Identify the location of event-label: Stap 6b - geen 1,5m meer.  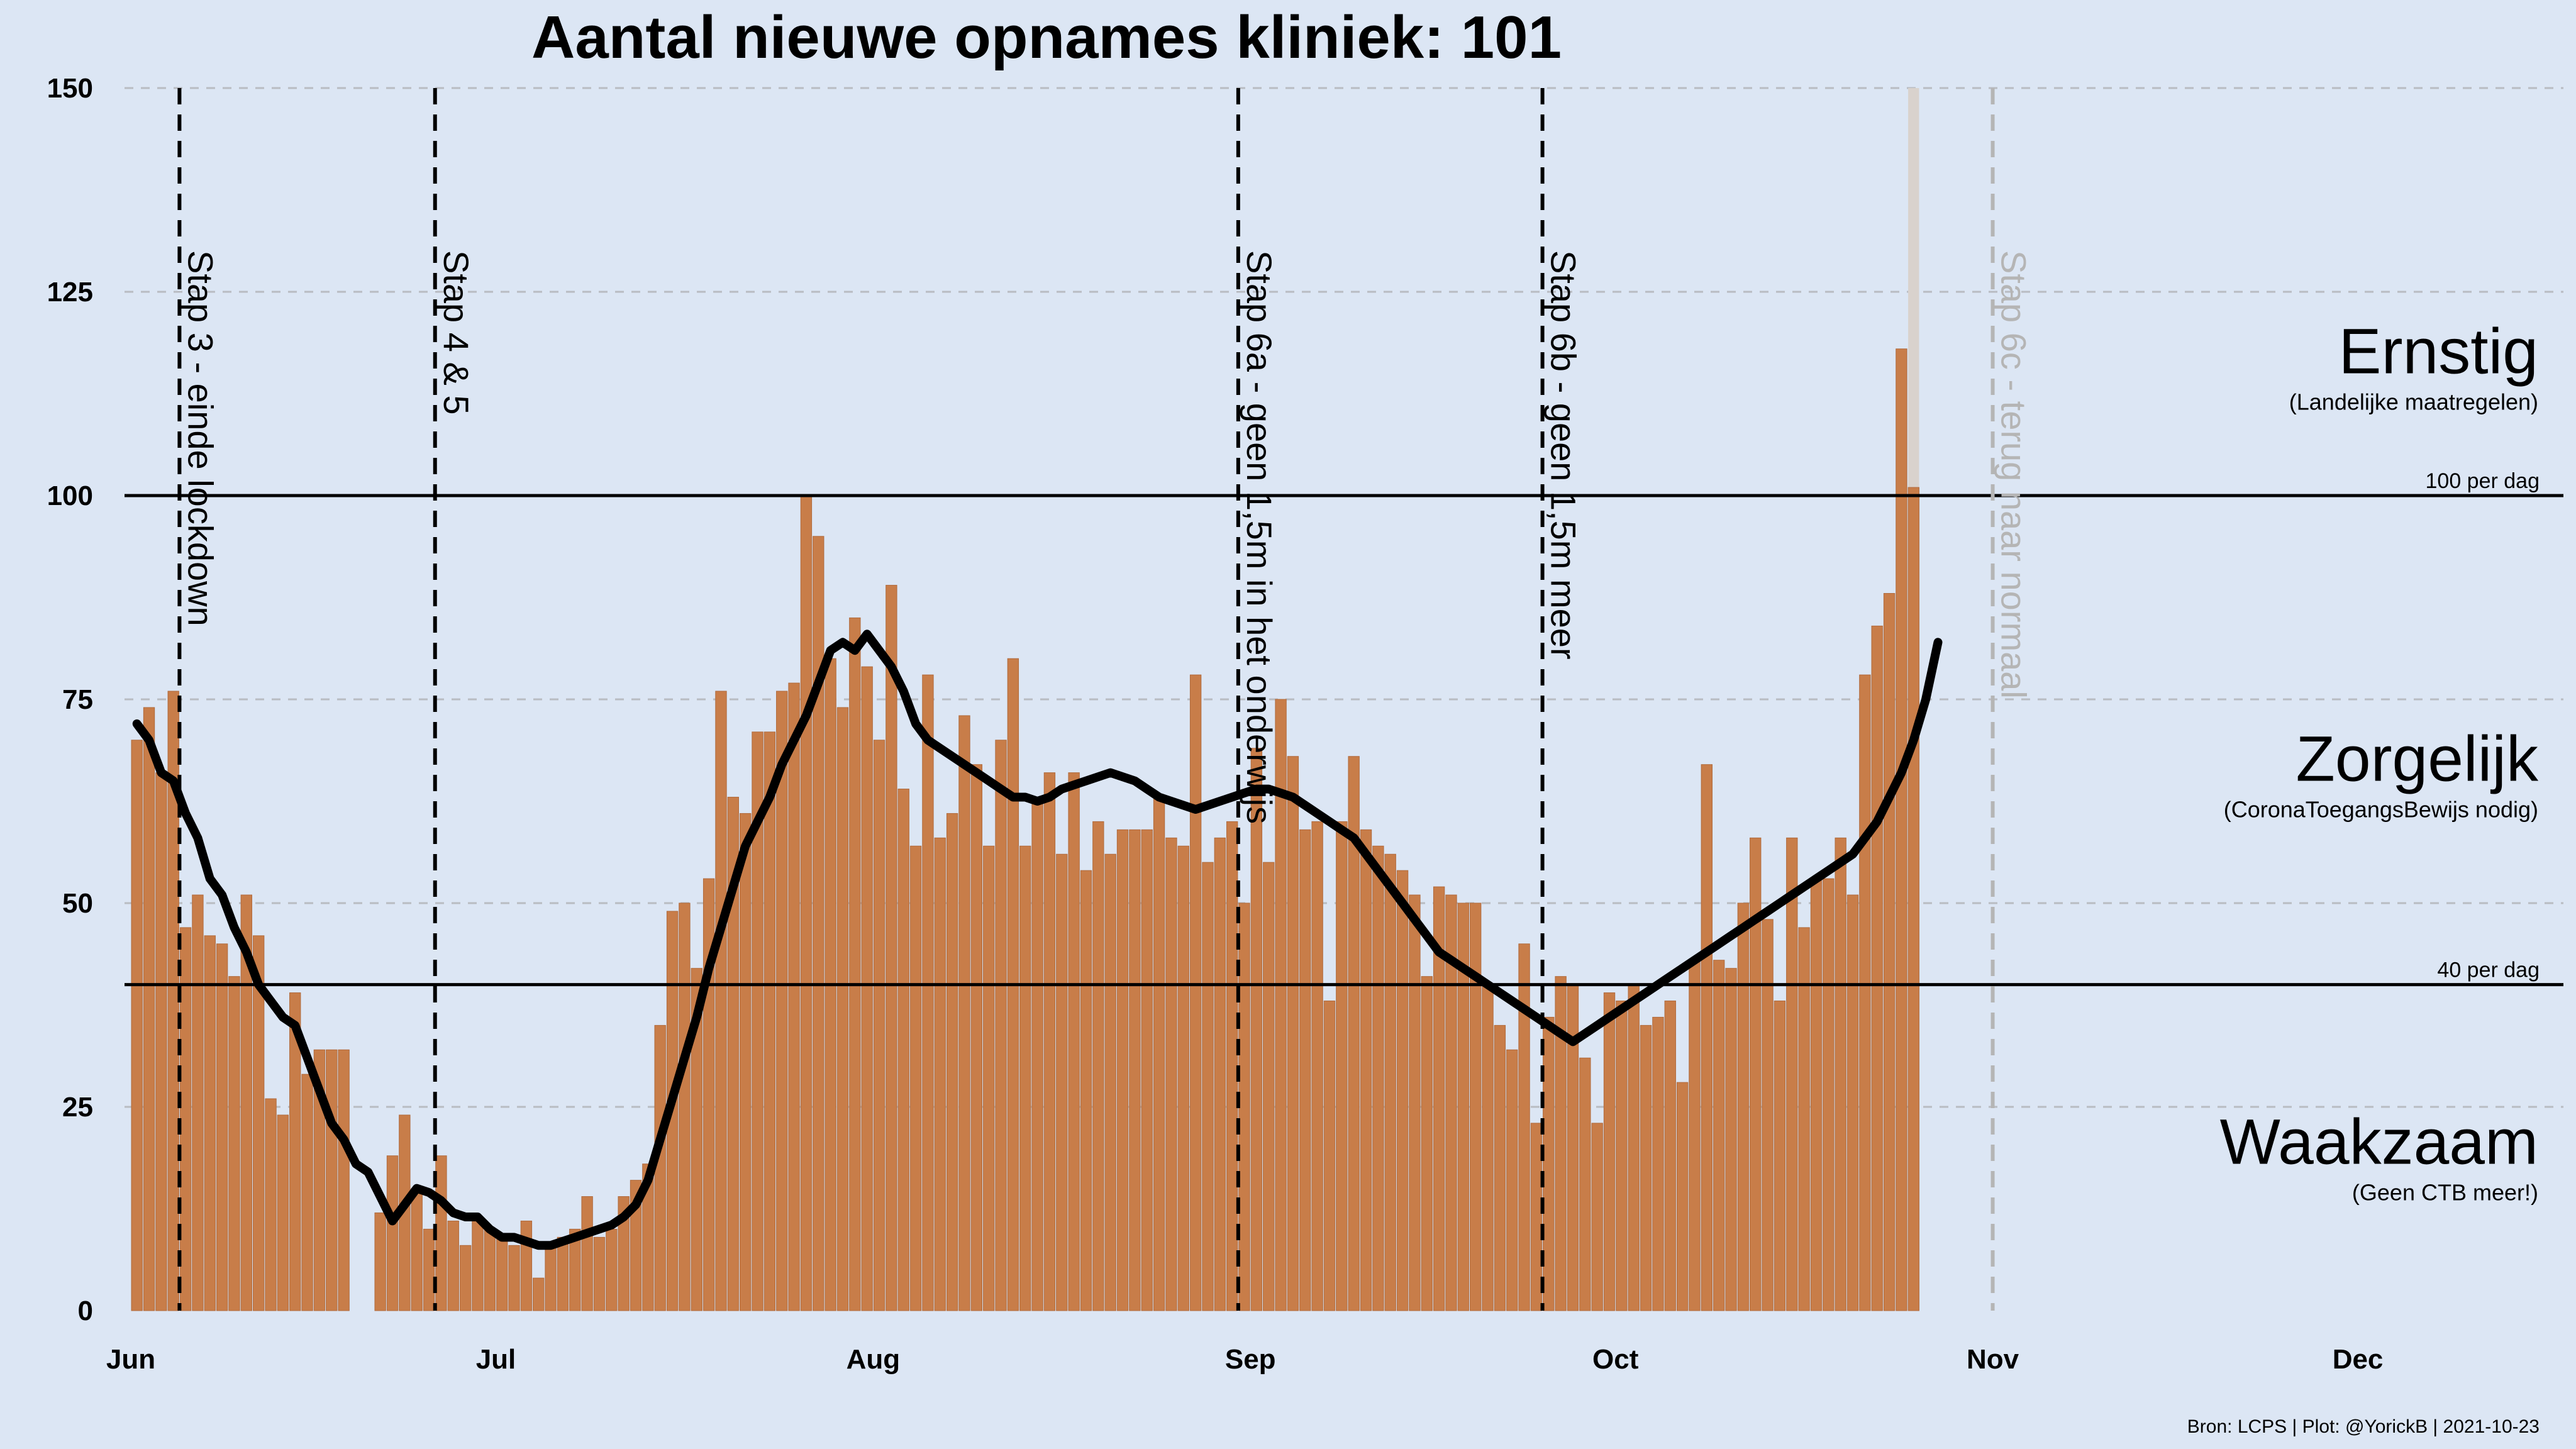
(1564, 455).